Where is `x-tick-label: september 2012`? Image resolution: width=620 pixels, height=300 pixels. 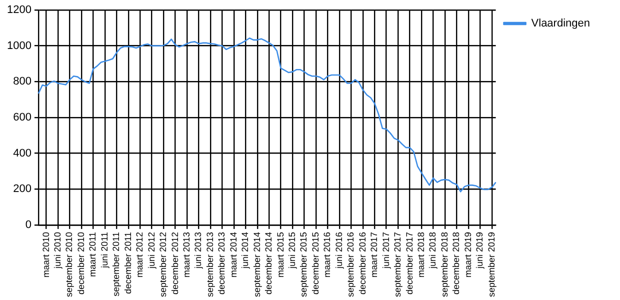 x-tick-label: september 2012 is located at coordinates (163, 265).